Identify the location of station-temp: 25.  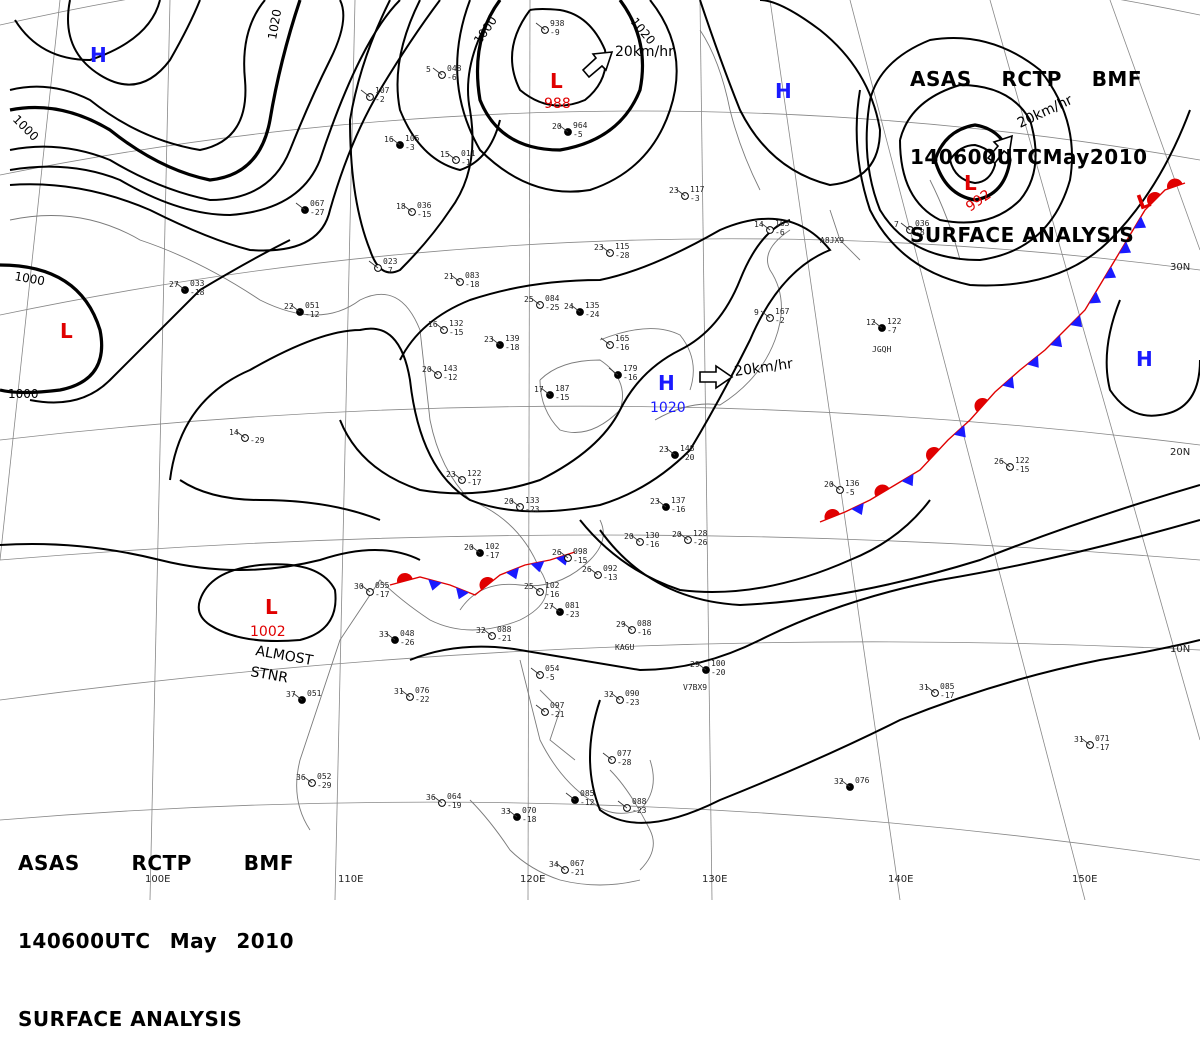
(529, 299).